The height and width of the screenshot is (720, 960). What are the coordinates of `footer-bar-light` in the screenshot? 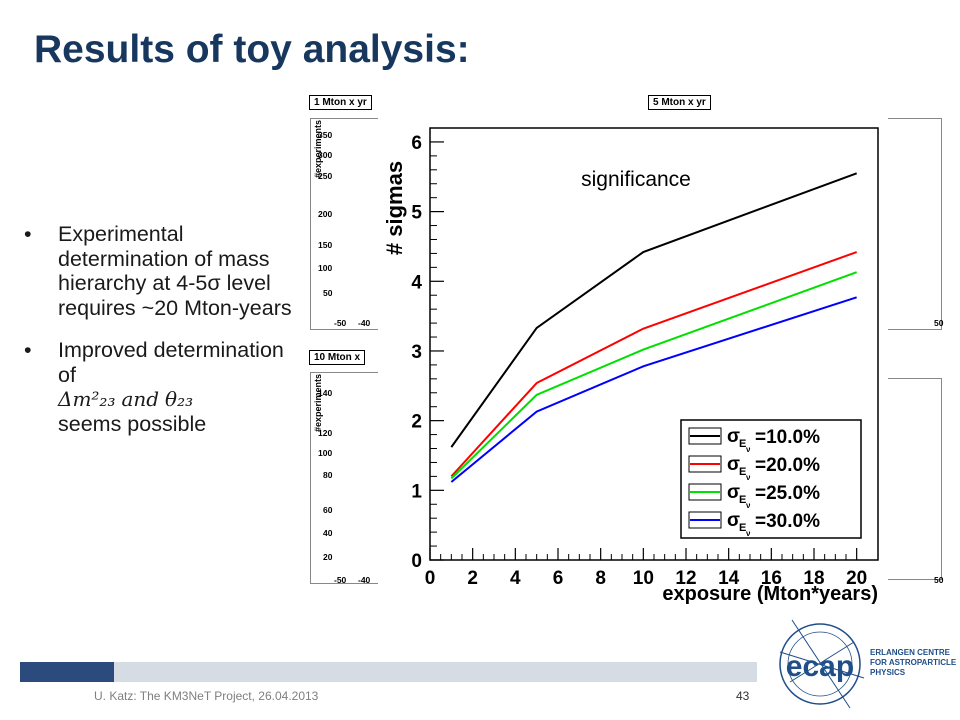 It's located at (435, 672).